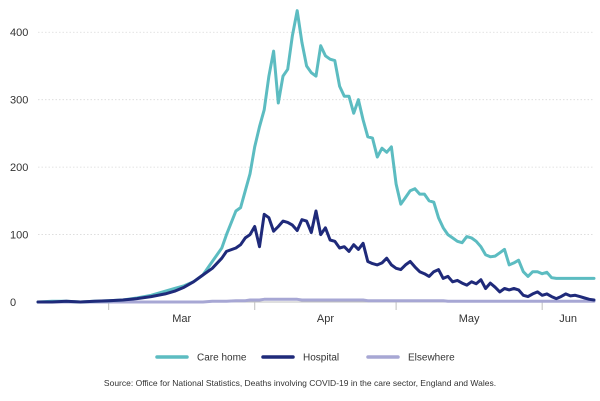  I want to click on y-tick-label: 100, so click(19, 236).